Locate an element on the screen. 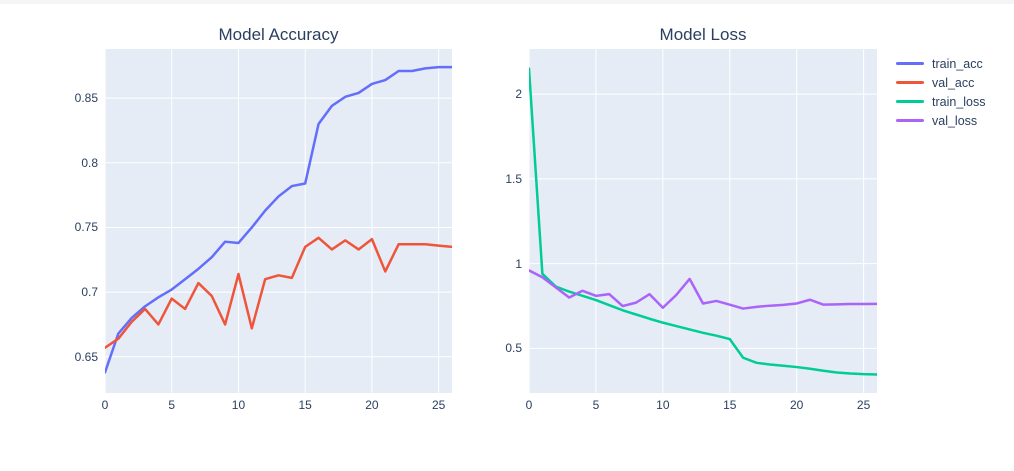 This screenshot has height=471, width=1014. legend-label: val_acc is located at coordinates (953, 82).